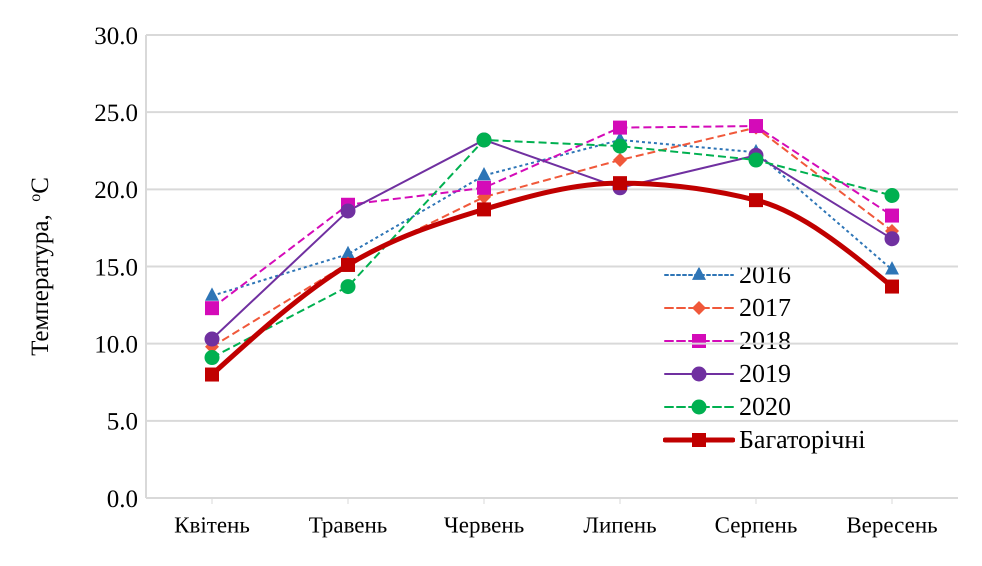  Describe the element at coordinates (484, 525) in the screenshot. I see `x-tick-label: Червень` at that location.